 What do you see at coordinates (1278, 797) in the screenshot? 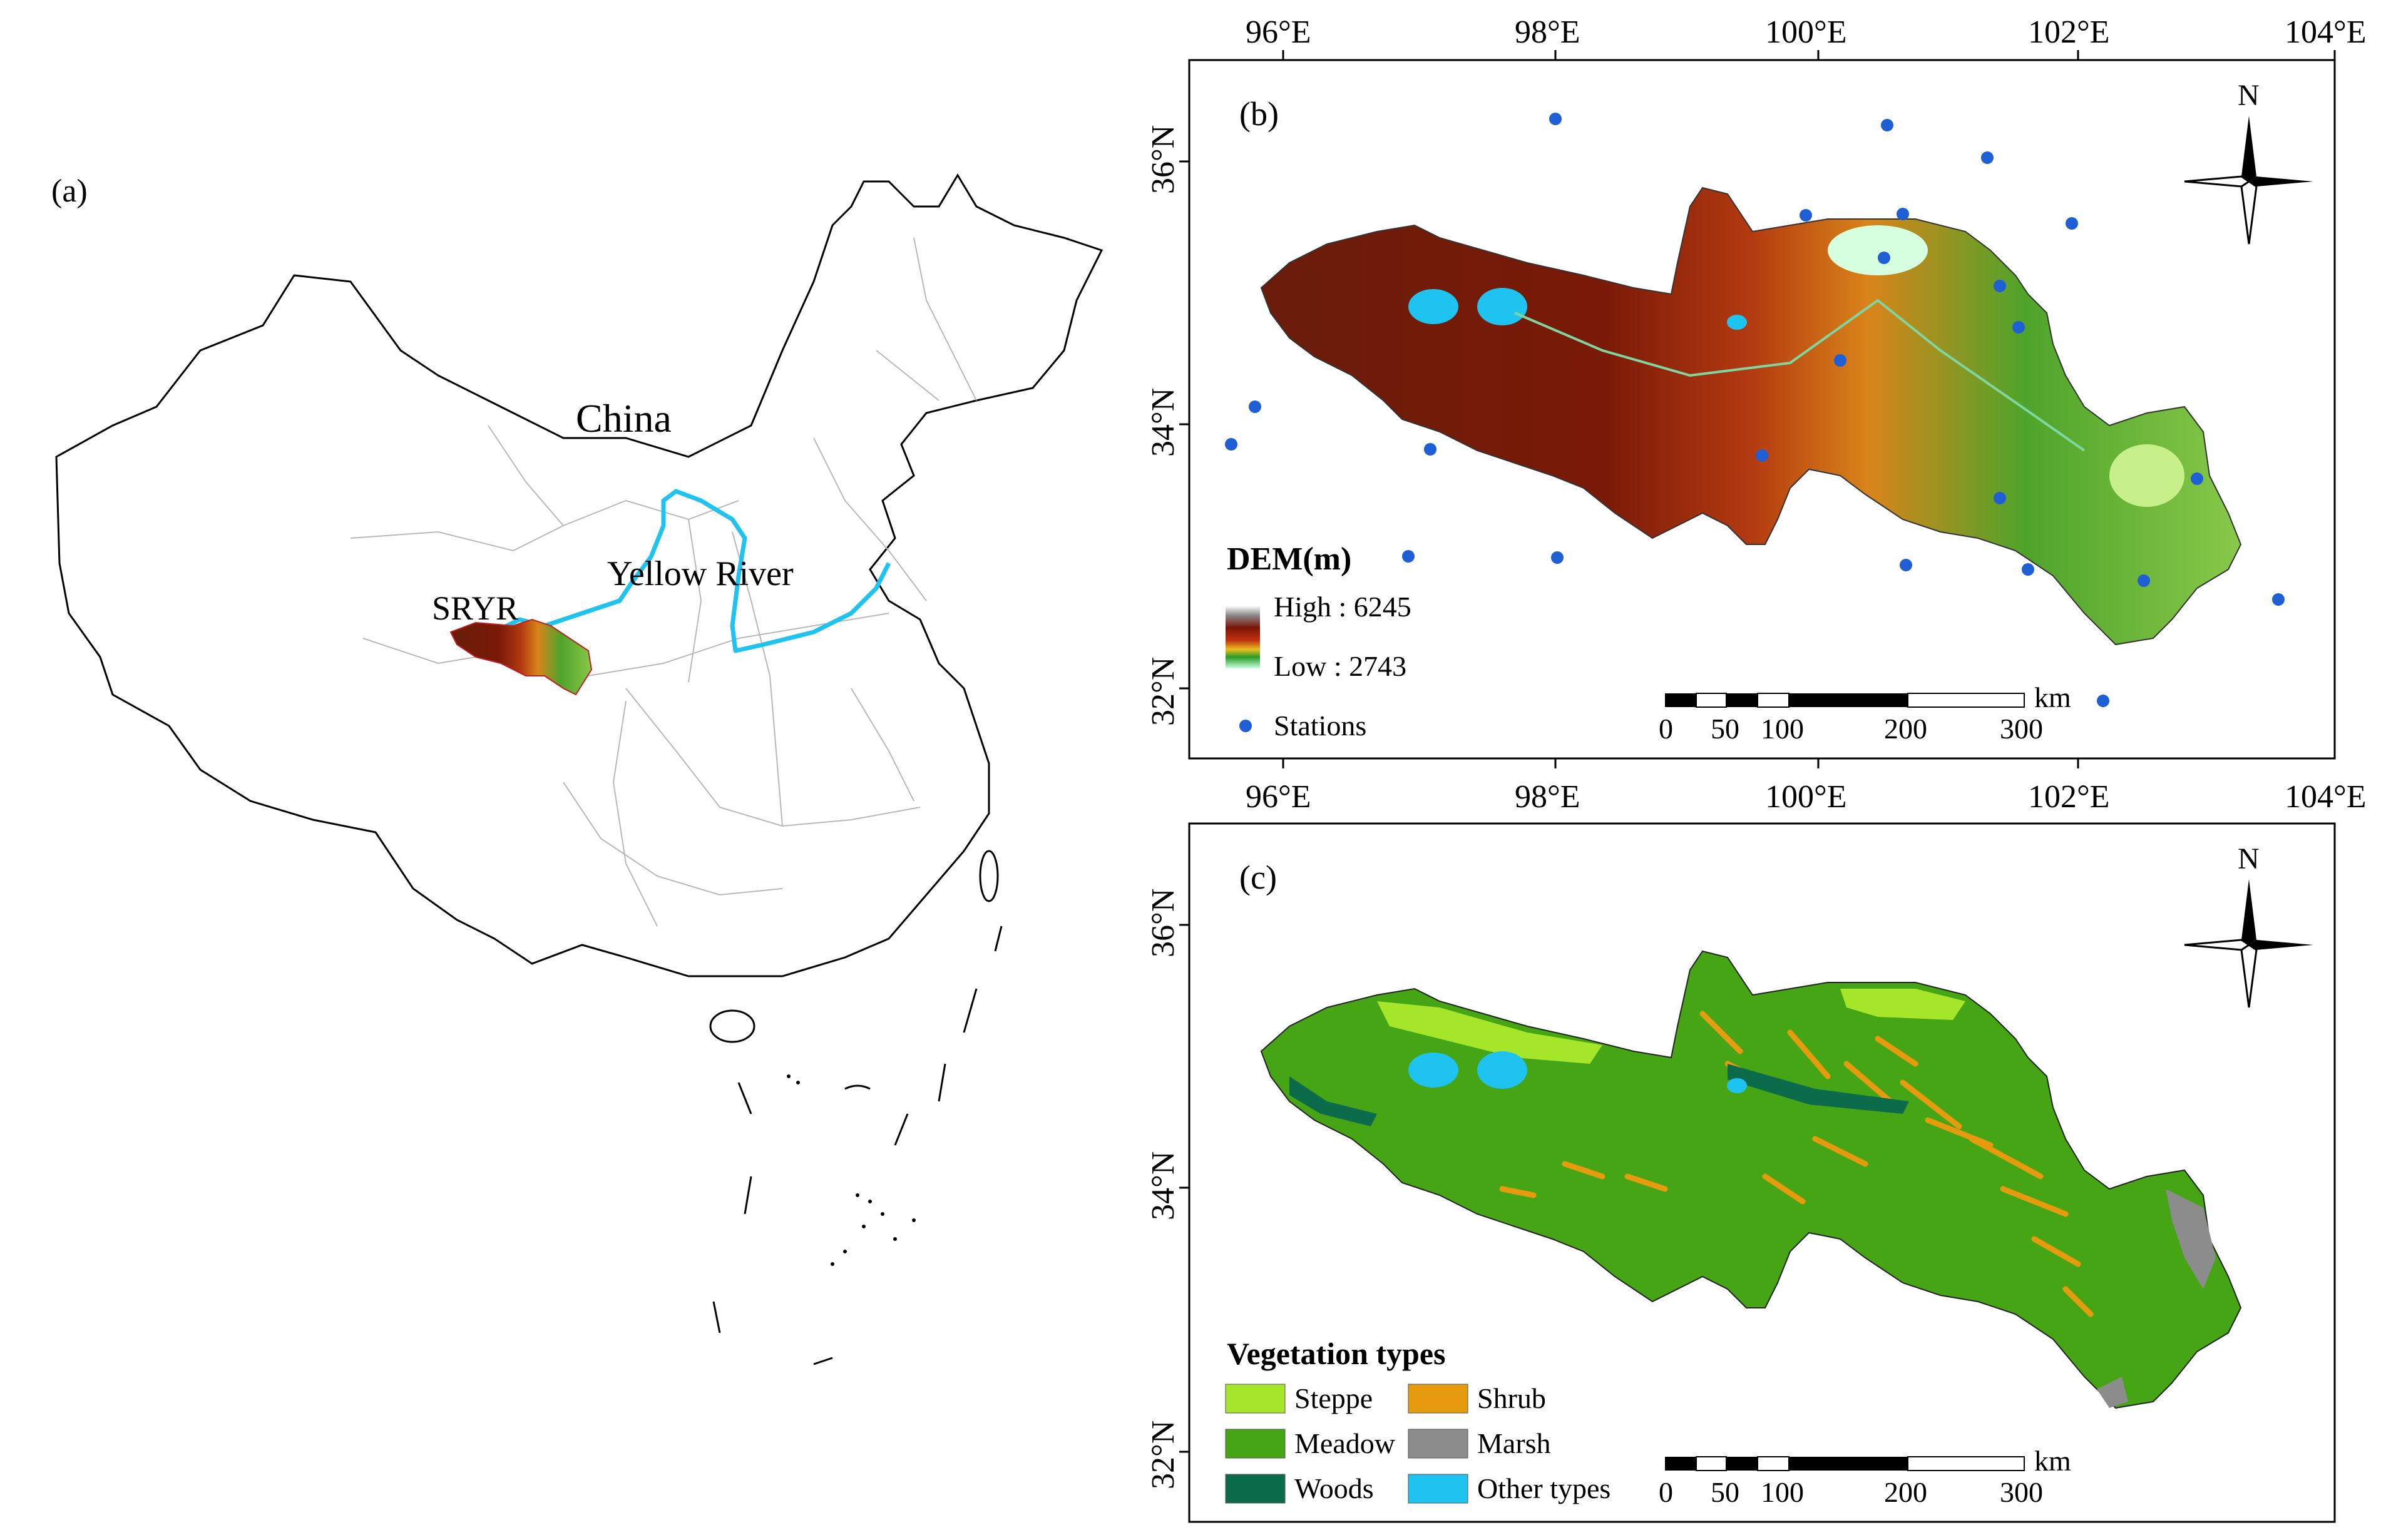
I see `bottom-lon-tick-96: 96°E` at bounding box center [1278, 797].